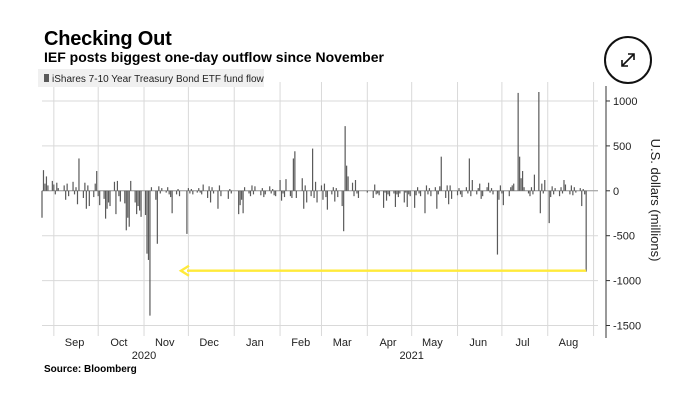 The height and width of the screenshot is (402, 696). What do you see at coordinates (627, 327) in the screenshot?
I see `y-tick-label: -1500` at bounding box center [627, 327].